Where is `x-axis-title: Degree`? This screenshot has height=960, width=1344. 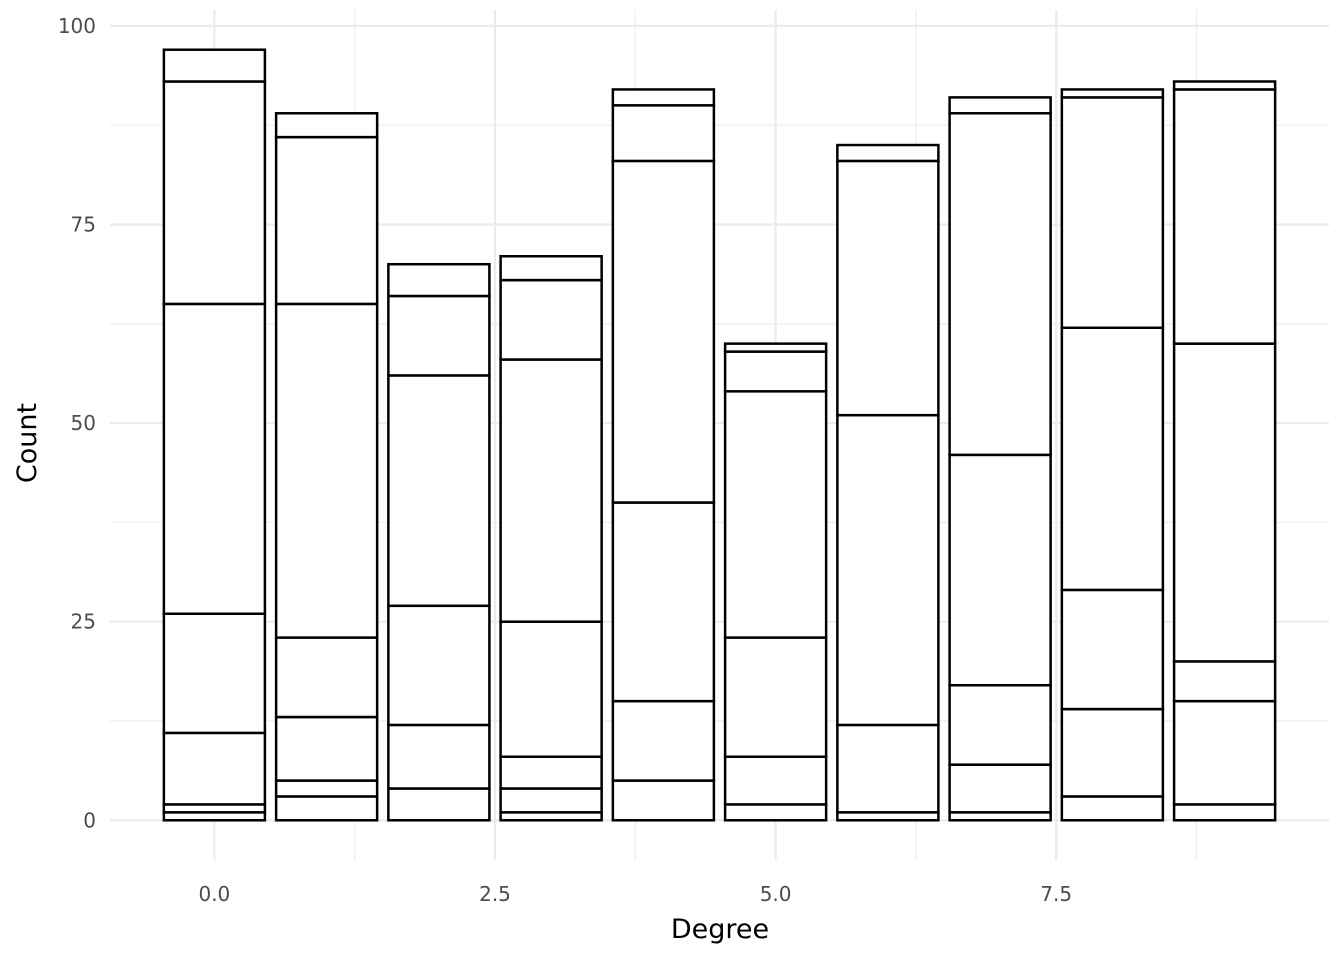
x-axis-title: Degree is located at coordinates (720, 929).